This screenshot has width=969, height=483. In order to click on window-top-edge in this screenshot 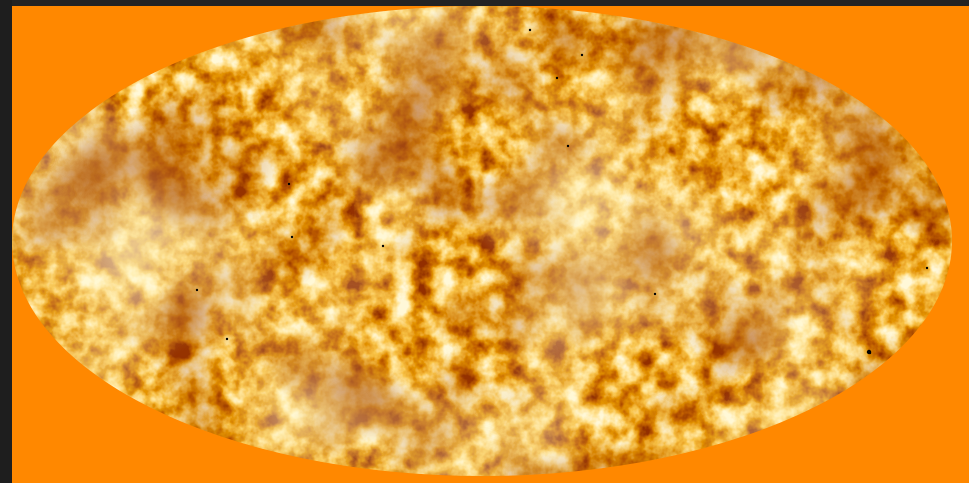, I will do `click(484, 3)`.